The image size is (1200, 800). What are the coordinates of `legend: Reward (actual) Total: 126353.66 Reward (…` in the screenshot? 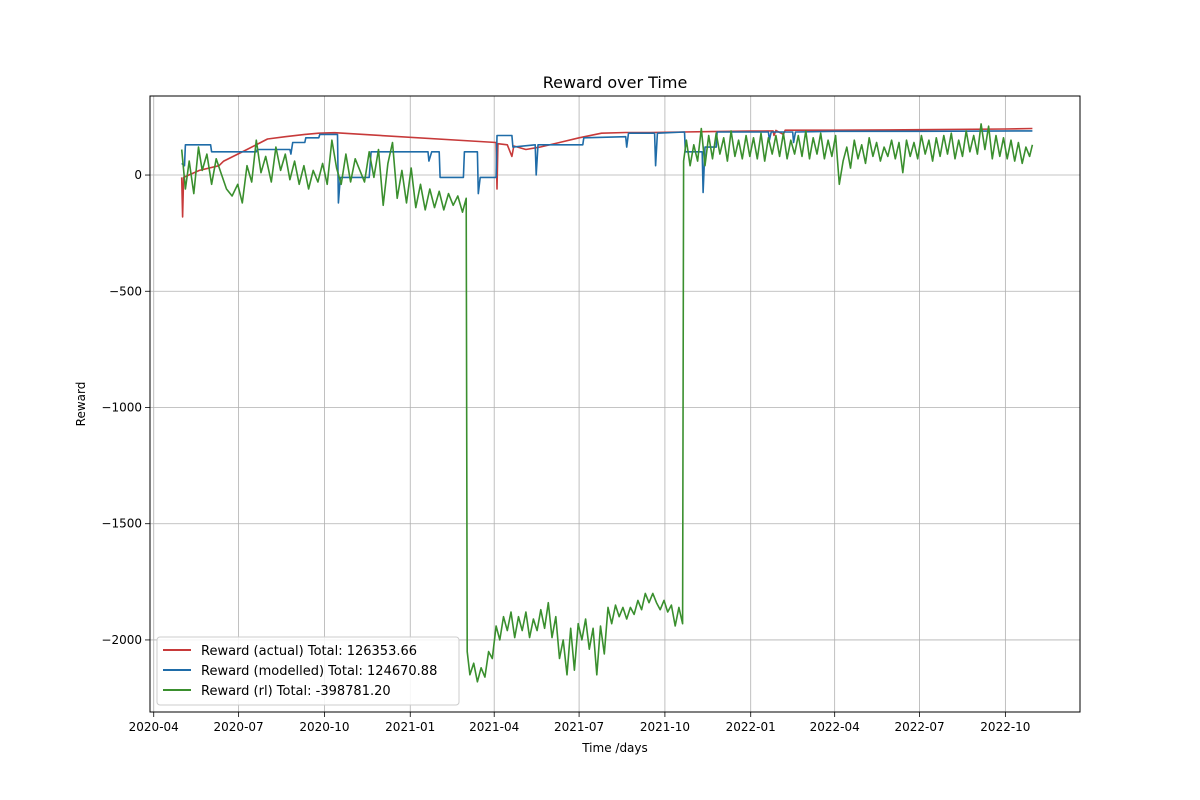 It's located at (308, 671).